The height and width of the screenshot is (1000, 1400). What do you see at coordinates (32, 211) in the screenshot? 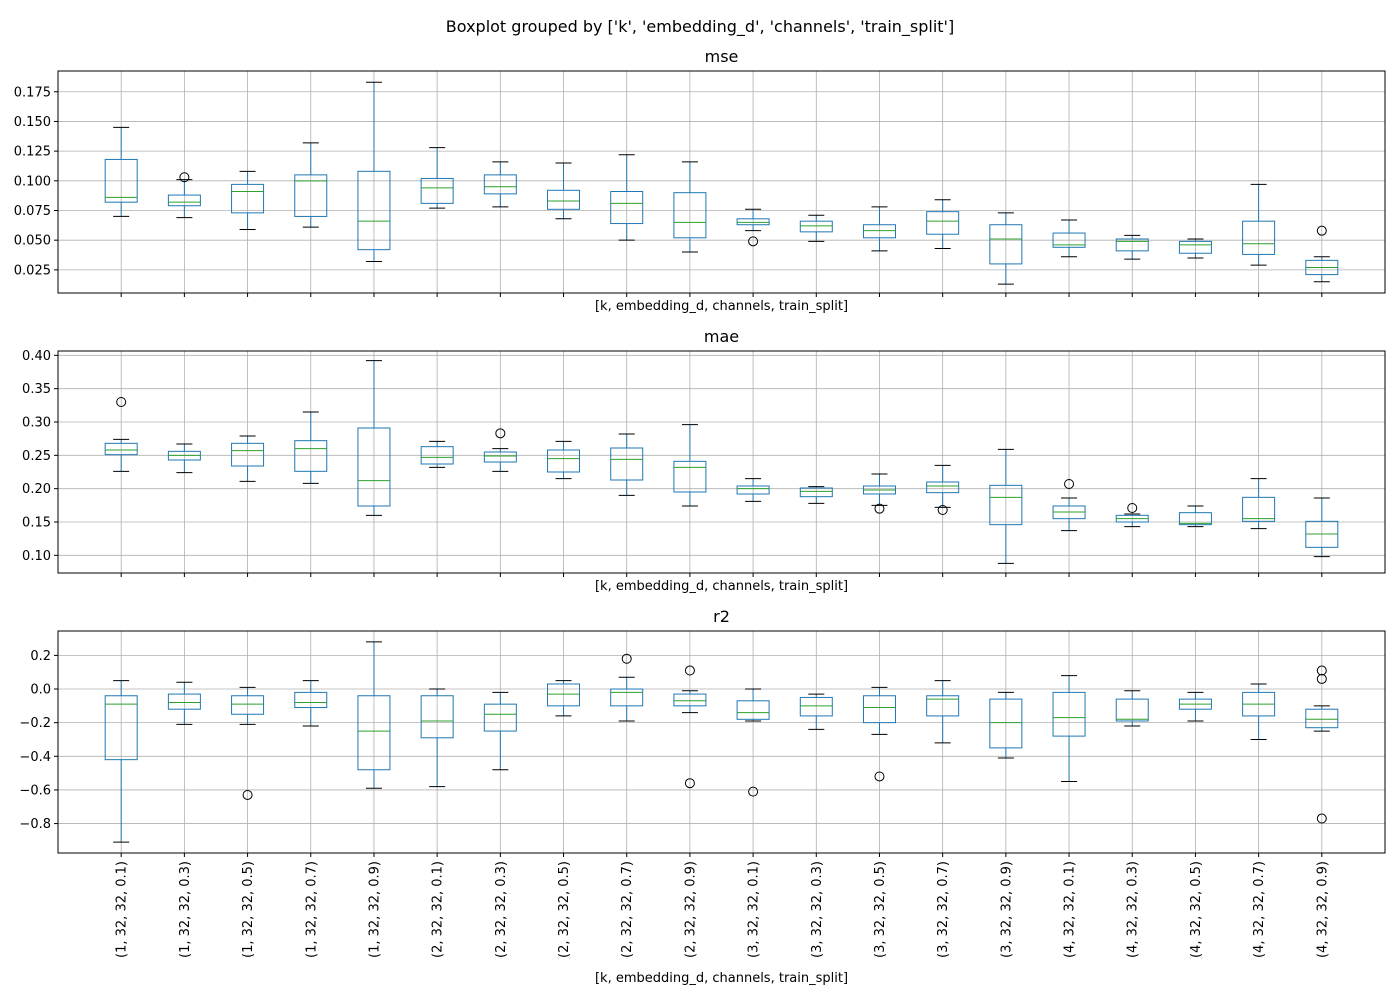
I see `y-tick-label: 0.075` at bounding box center [32, 211].